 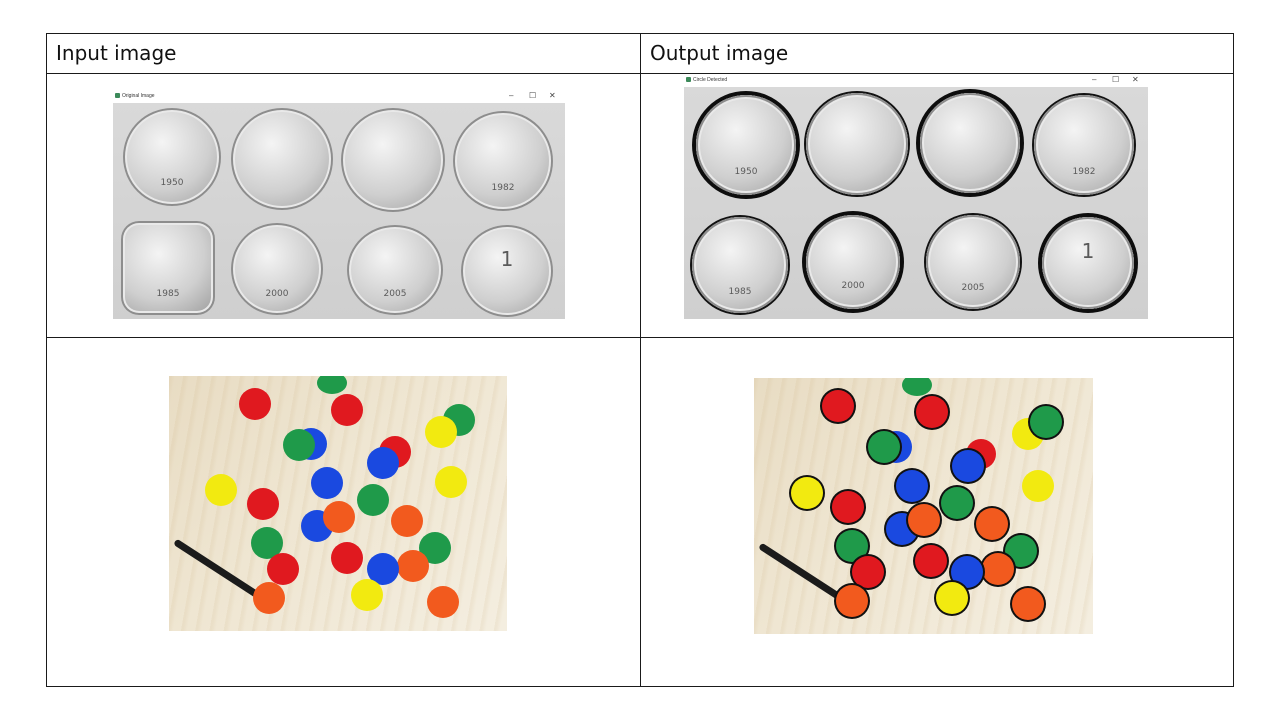 What do you see at coordinates (277, 269) in the screenshot?
I see `coin: 2000` at bounding box center [277, 269].